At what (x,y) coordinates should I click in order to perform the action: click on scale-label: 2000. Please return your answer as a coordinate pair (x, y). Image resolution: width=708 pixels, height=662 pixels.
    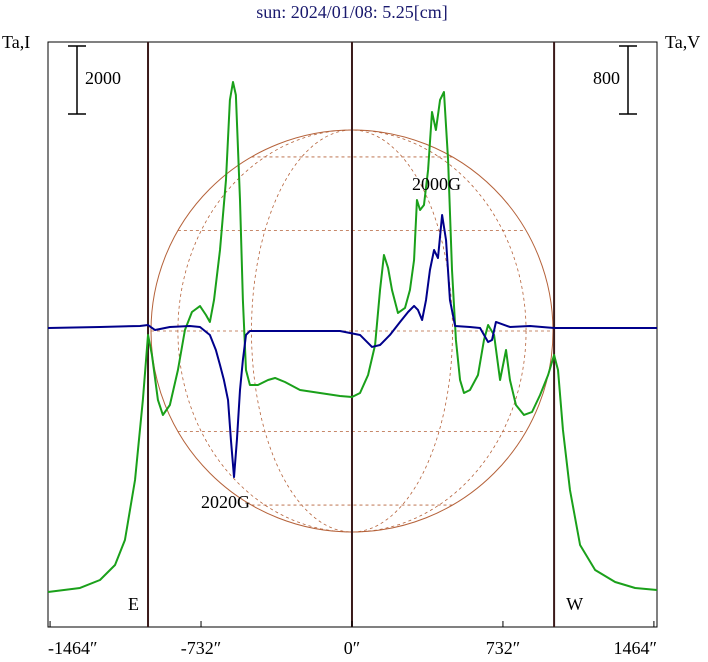
    Looking at the image, I should click on (103, 78).